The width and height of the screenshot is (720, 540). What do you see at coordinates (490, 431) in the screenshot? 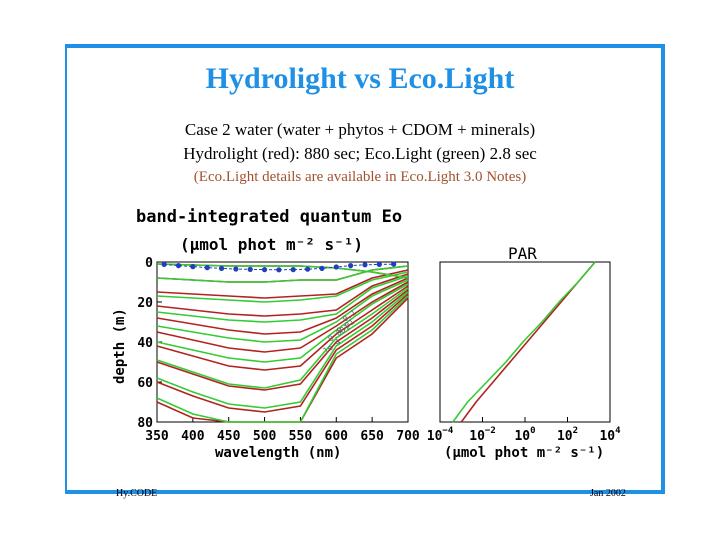
I see `right-x-tick-exponent: −2` at bounding box center [490, 431].